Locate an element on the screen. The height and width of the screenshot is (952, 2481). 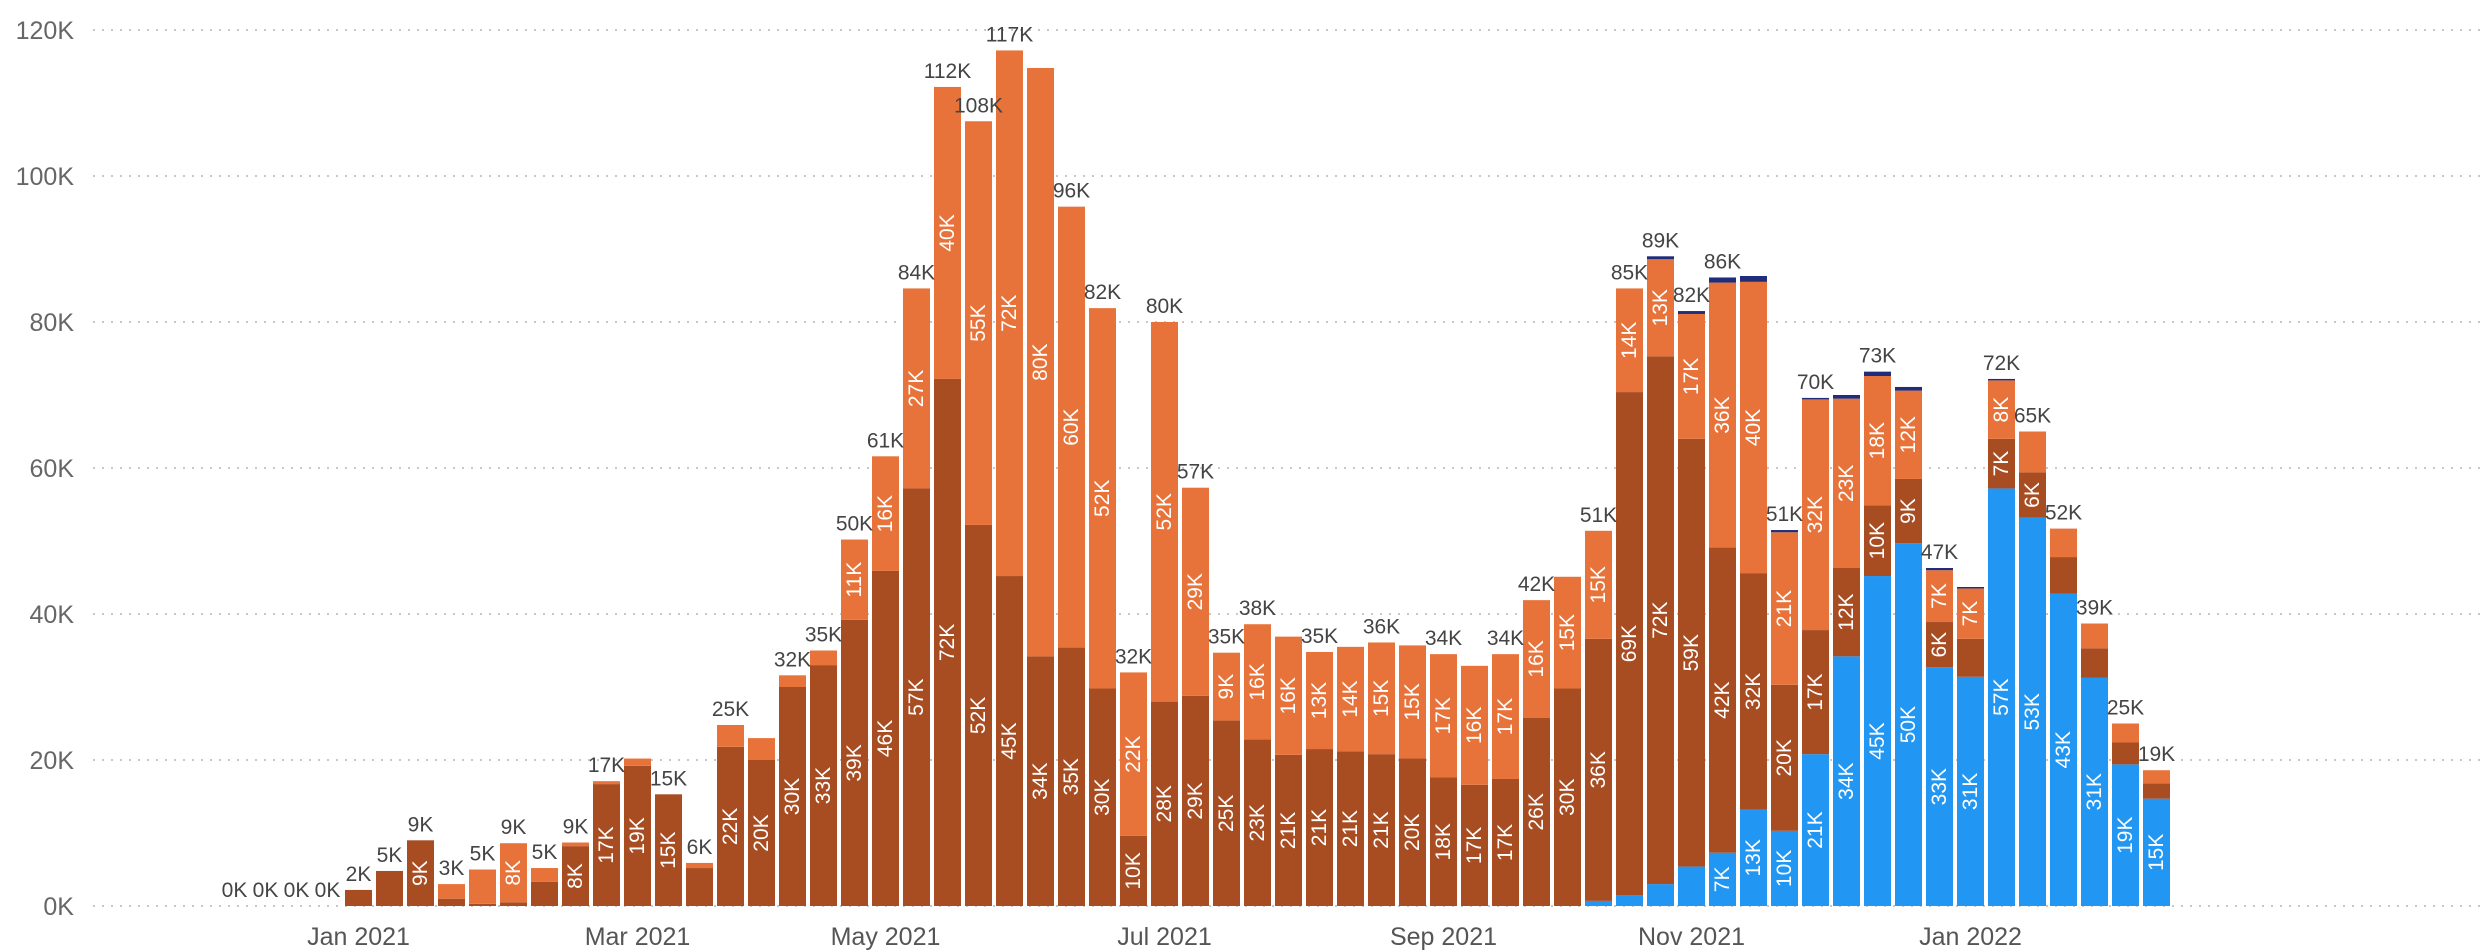
y-tick-label: 80K is located at coordinates (52, 323).